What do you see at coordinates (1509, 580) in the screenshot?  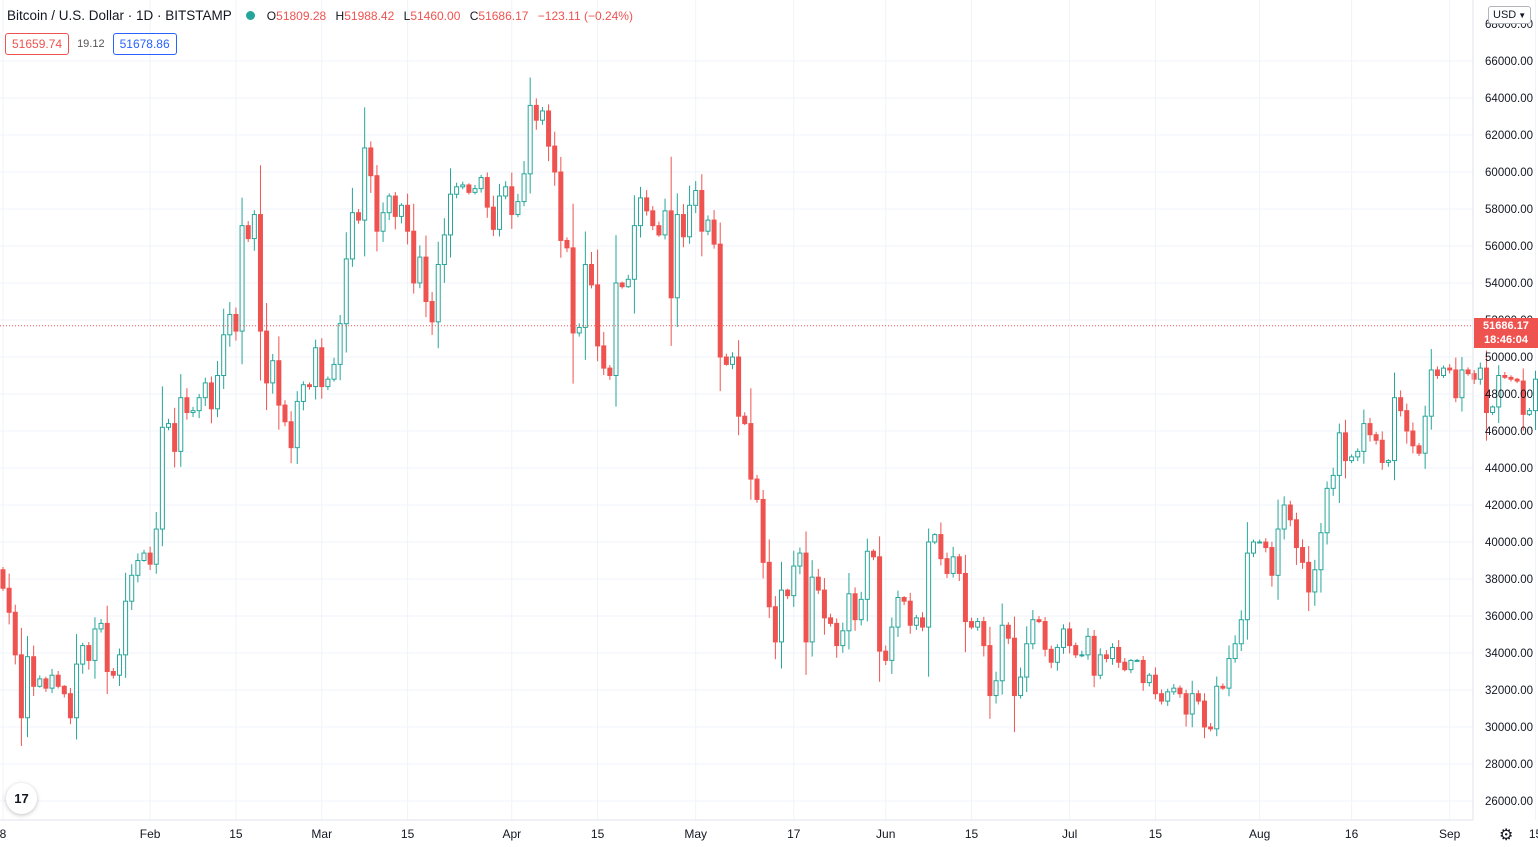 I see `y-tick-label: 38000.00` at bounding box center [1509, 580].